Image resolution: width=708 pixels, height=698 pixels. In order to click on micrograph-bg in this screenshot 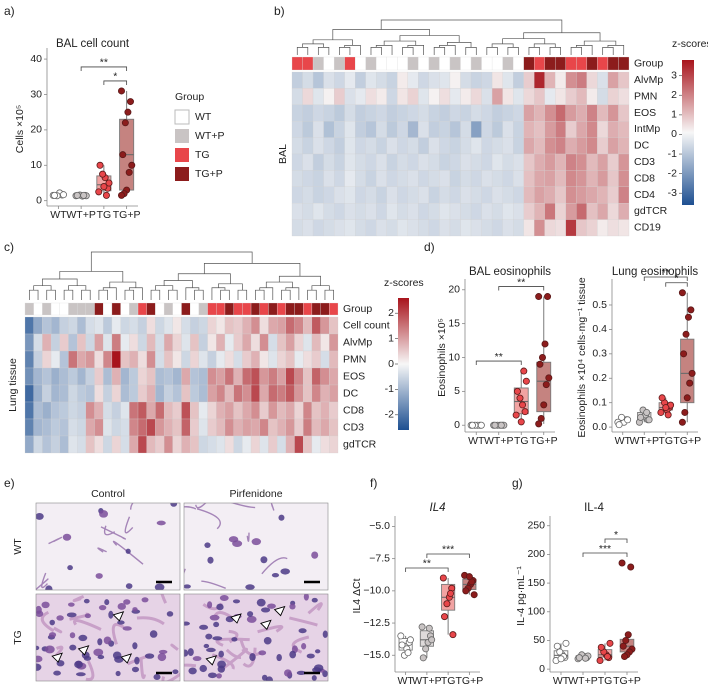, I will do `click(108, 546)`.